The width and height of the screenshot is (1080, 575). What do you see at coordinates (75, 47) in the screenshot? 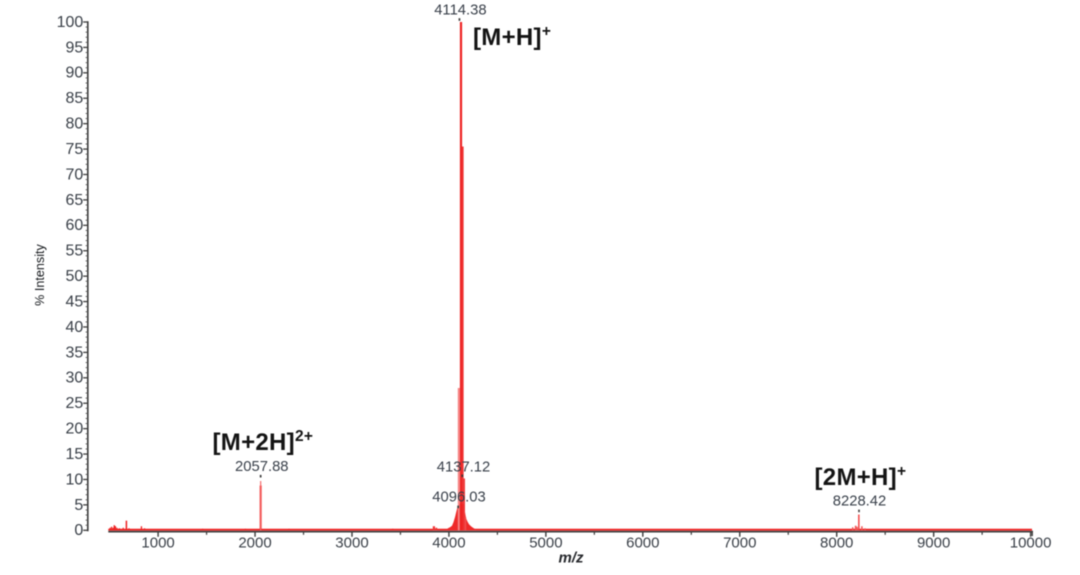
I see `svg-text: 95` at bounding box center [75, 47].